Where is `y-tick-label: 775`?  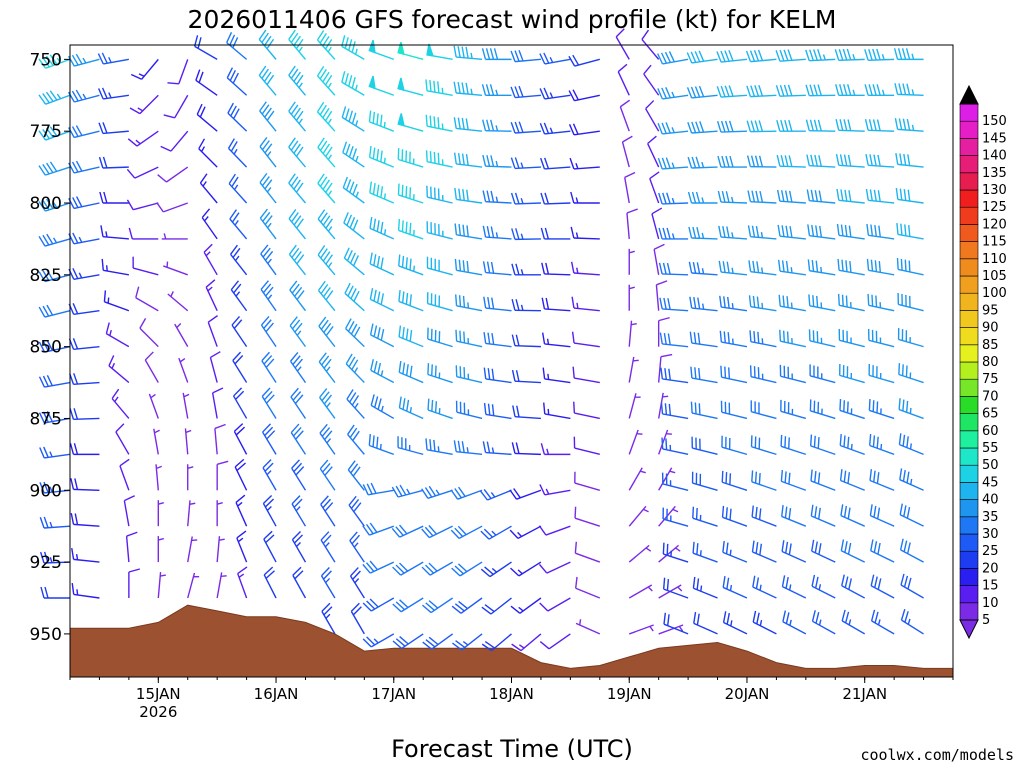
y-tick-label: 775 is located at coordinates (46, 132).